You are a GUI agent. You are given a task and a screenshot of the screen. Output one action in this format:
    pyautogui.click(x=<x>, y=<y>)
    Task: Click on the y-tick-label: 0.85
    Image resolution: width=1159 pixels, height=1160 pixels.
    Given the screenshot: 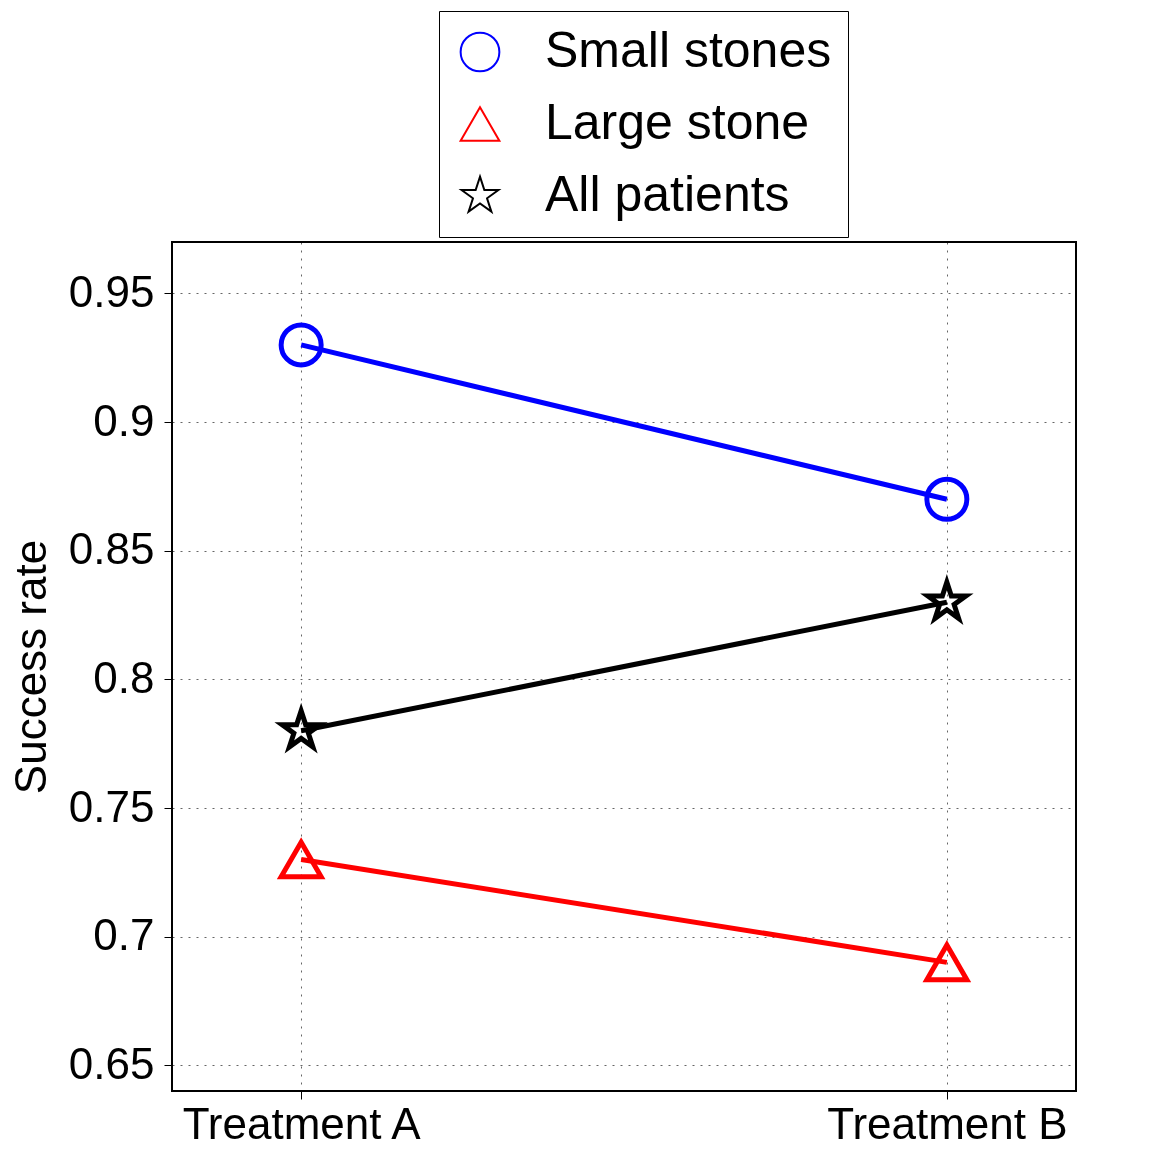 What is the action you would take?
    pyautogui.click(x=111, y=549)
    